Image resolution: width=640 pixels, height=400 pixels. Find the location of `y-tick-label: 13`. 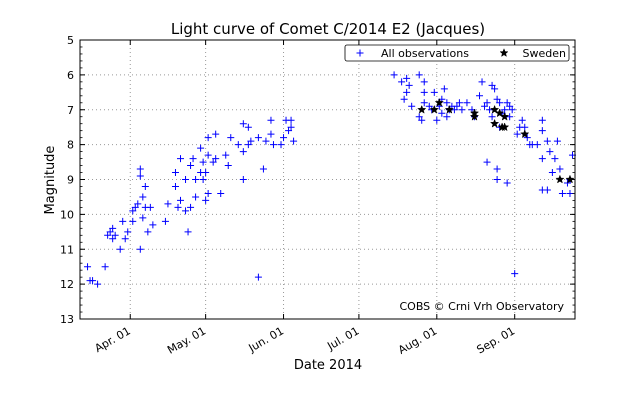

y-tick-label: 13 is located at coordinates (67, 319).